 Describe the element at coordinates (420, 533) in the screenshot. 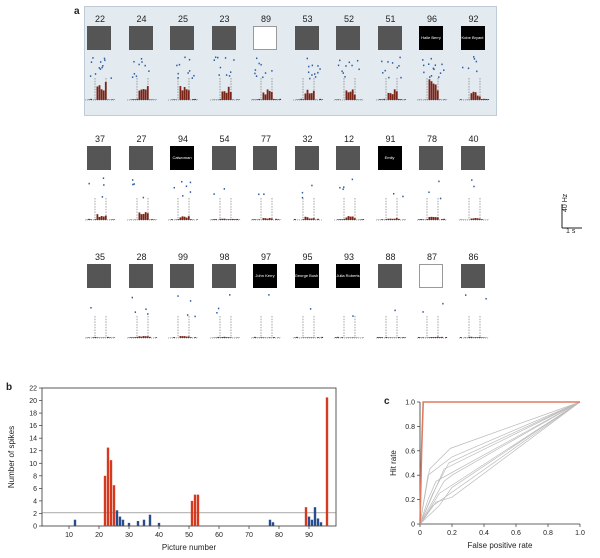

I see `x-tick-label: 0` at that location.